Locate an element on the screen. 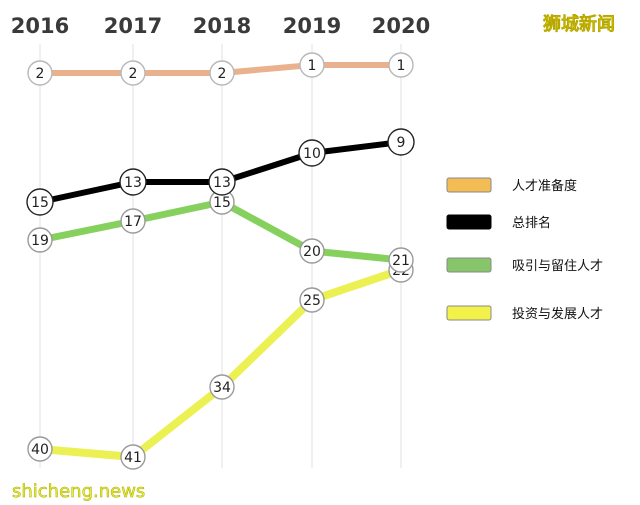  point-s1-2018 is located at coordinates (222, 182).